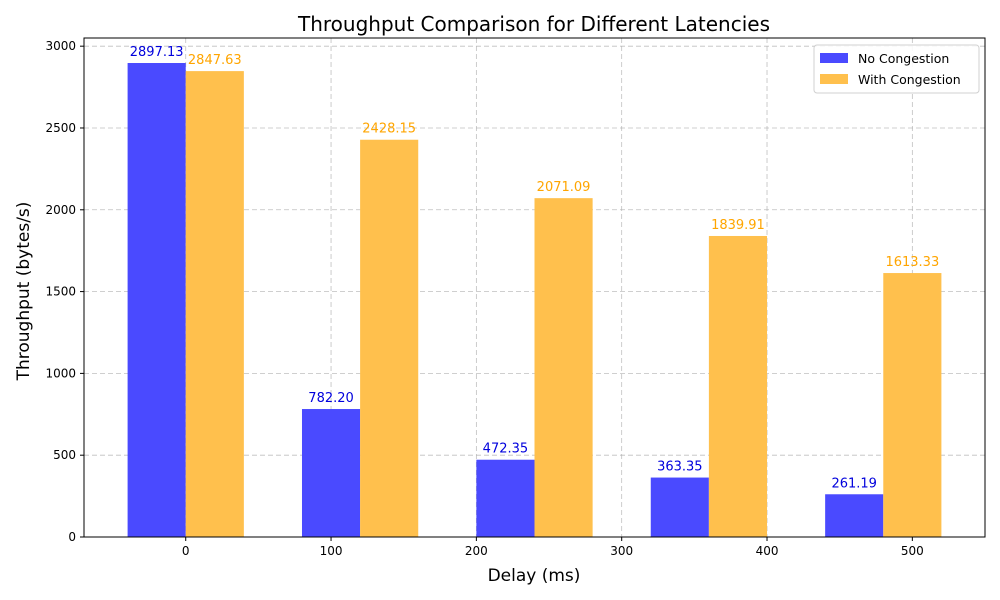 This screenshot has width=1000, height=600. I want to click on legend-label: No Congestion, so click(903, 58).